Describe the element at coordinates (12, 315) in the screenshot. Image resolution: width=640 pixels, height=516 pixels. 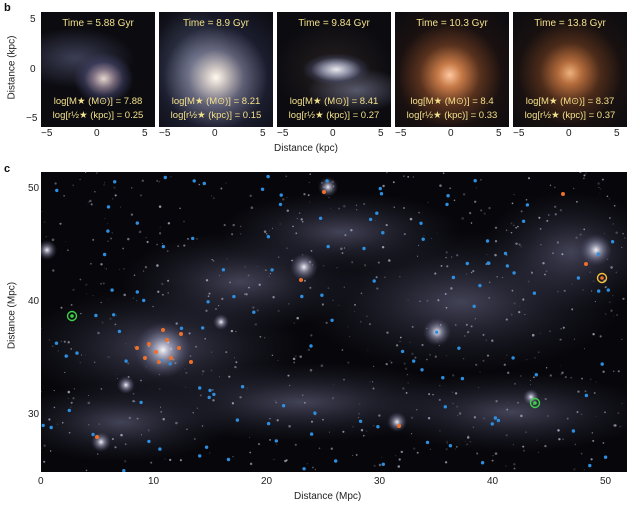
I see `panel-c-ylabel: Distance (Mpc)` at that location.